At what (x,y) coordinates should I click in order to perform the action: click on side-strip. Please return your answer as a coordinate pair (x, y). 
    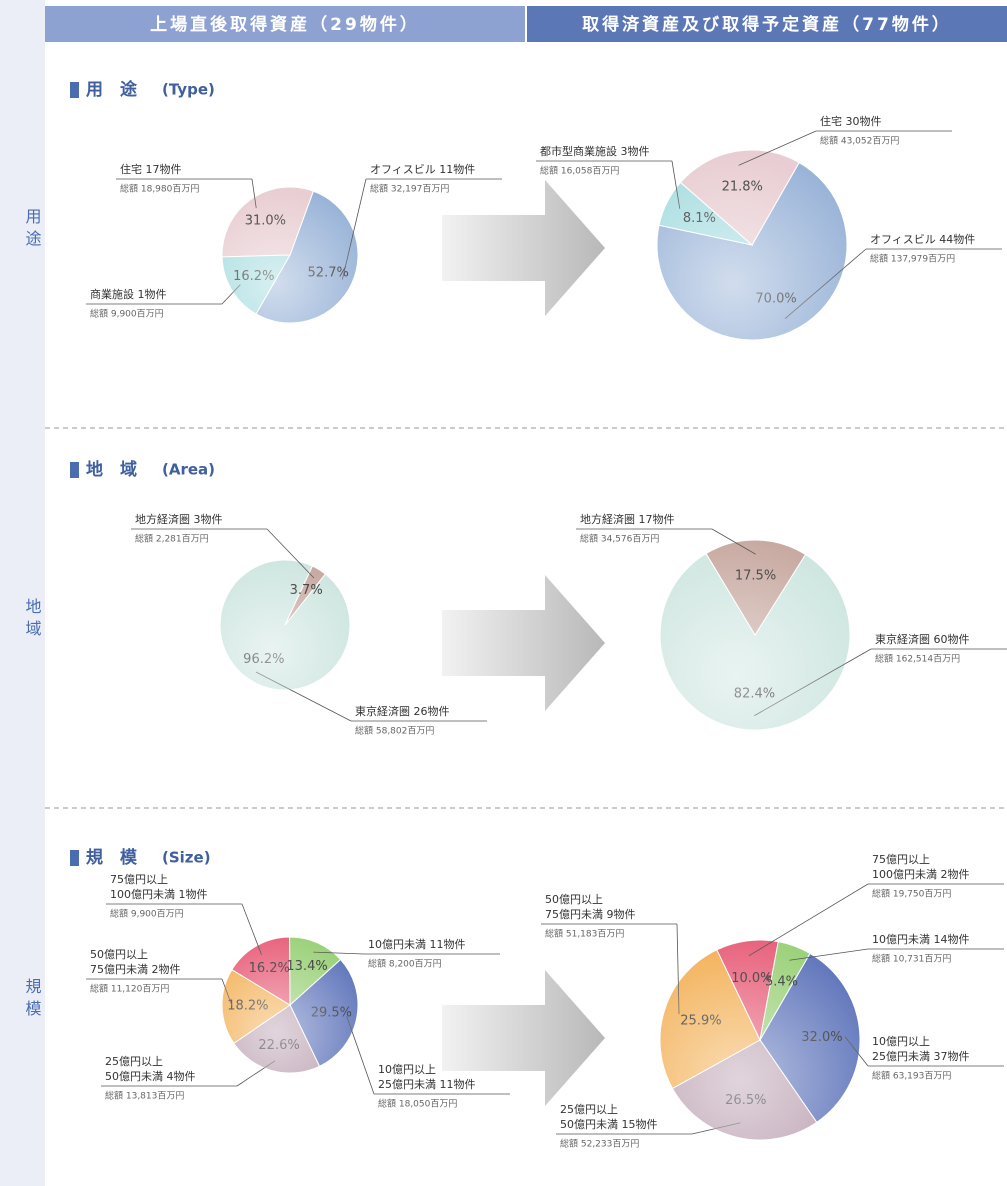
    Looking at the image, I should click on (22, 593).